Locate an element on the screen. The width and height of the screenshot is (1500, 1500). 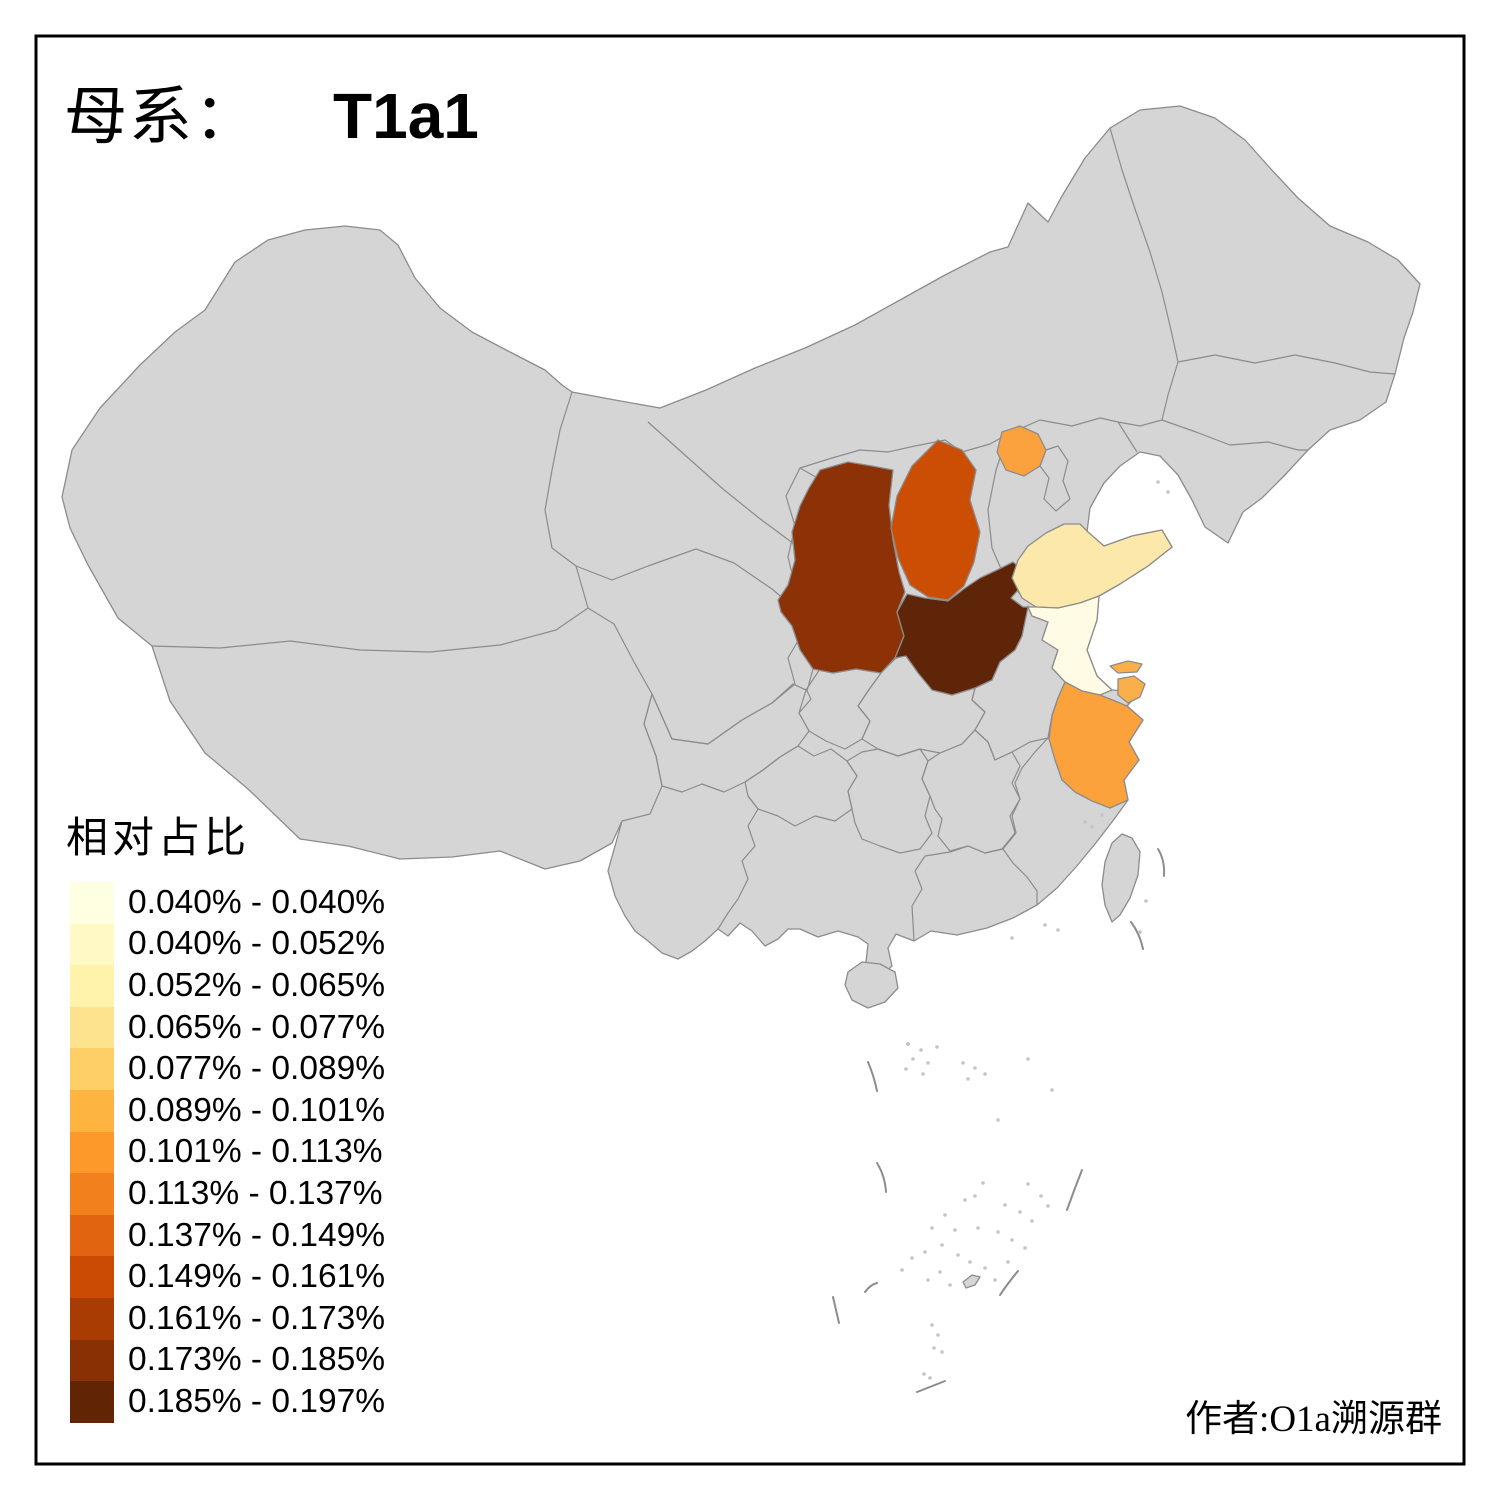
legend-label: 0.113% - 0.137% is located at coordinates (255, 1193).